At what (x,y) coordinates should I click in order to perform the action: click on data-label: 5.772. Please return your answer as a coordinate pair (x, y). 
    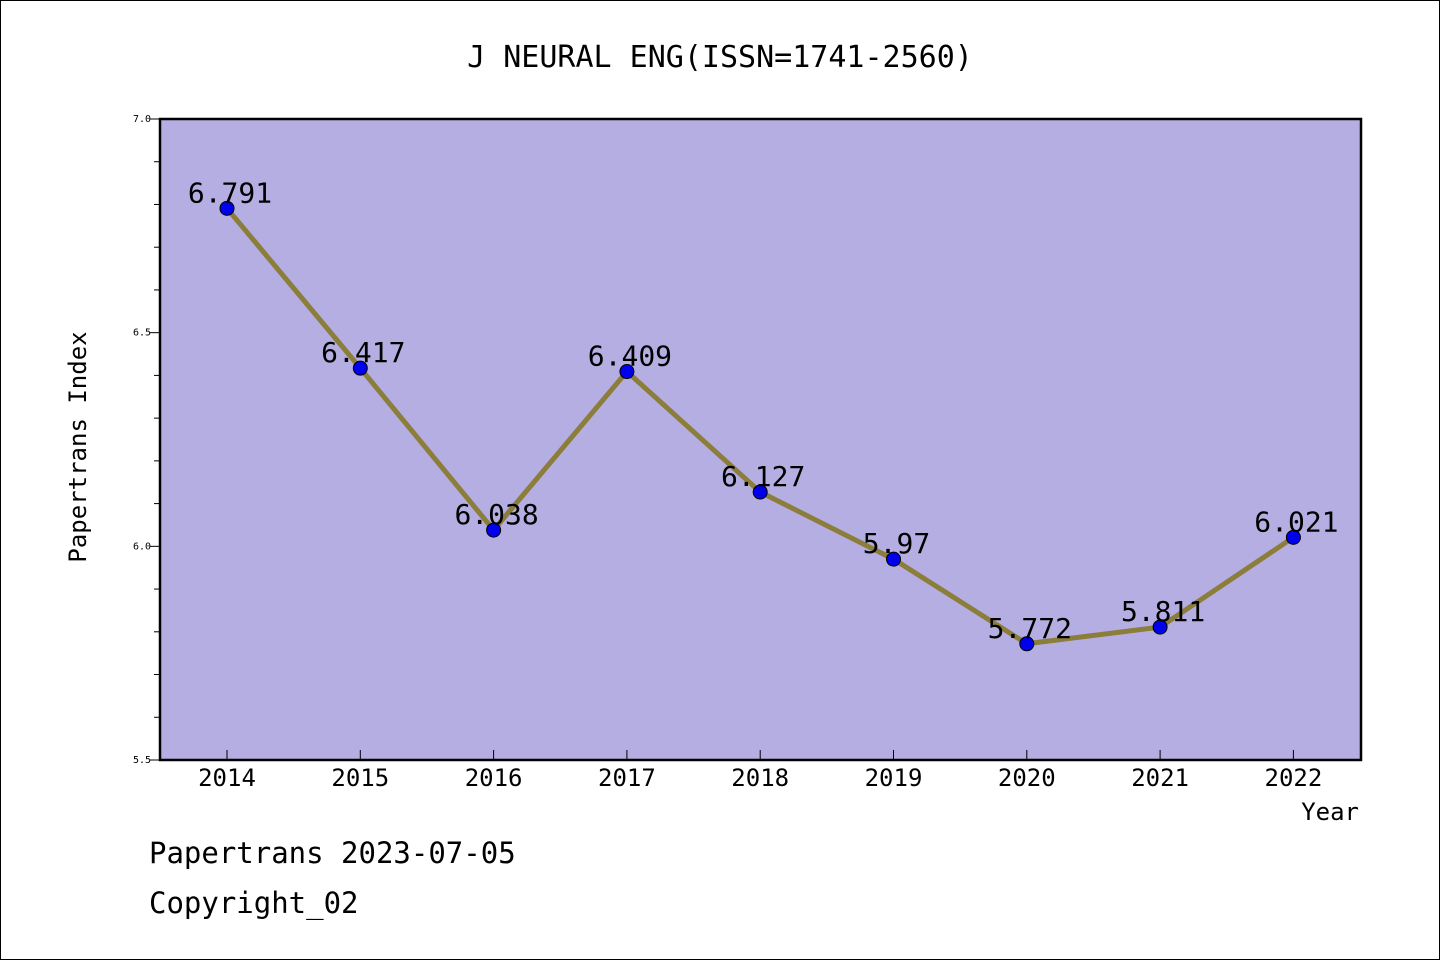
    Looking at the image, I should click on (1030, 628).